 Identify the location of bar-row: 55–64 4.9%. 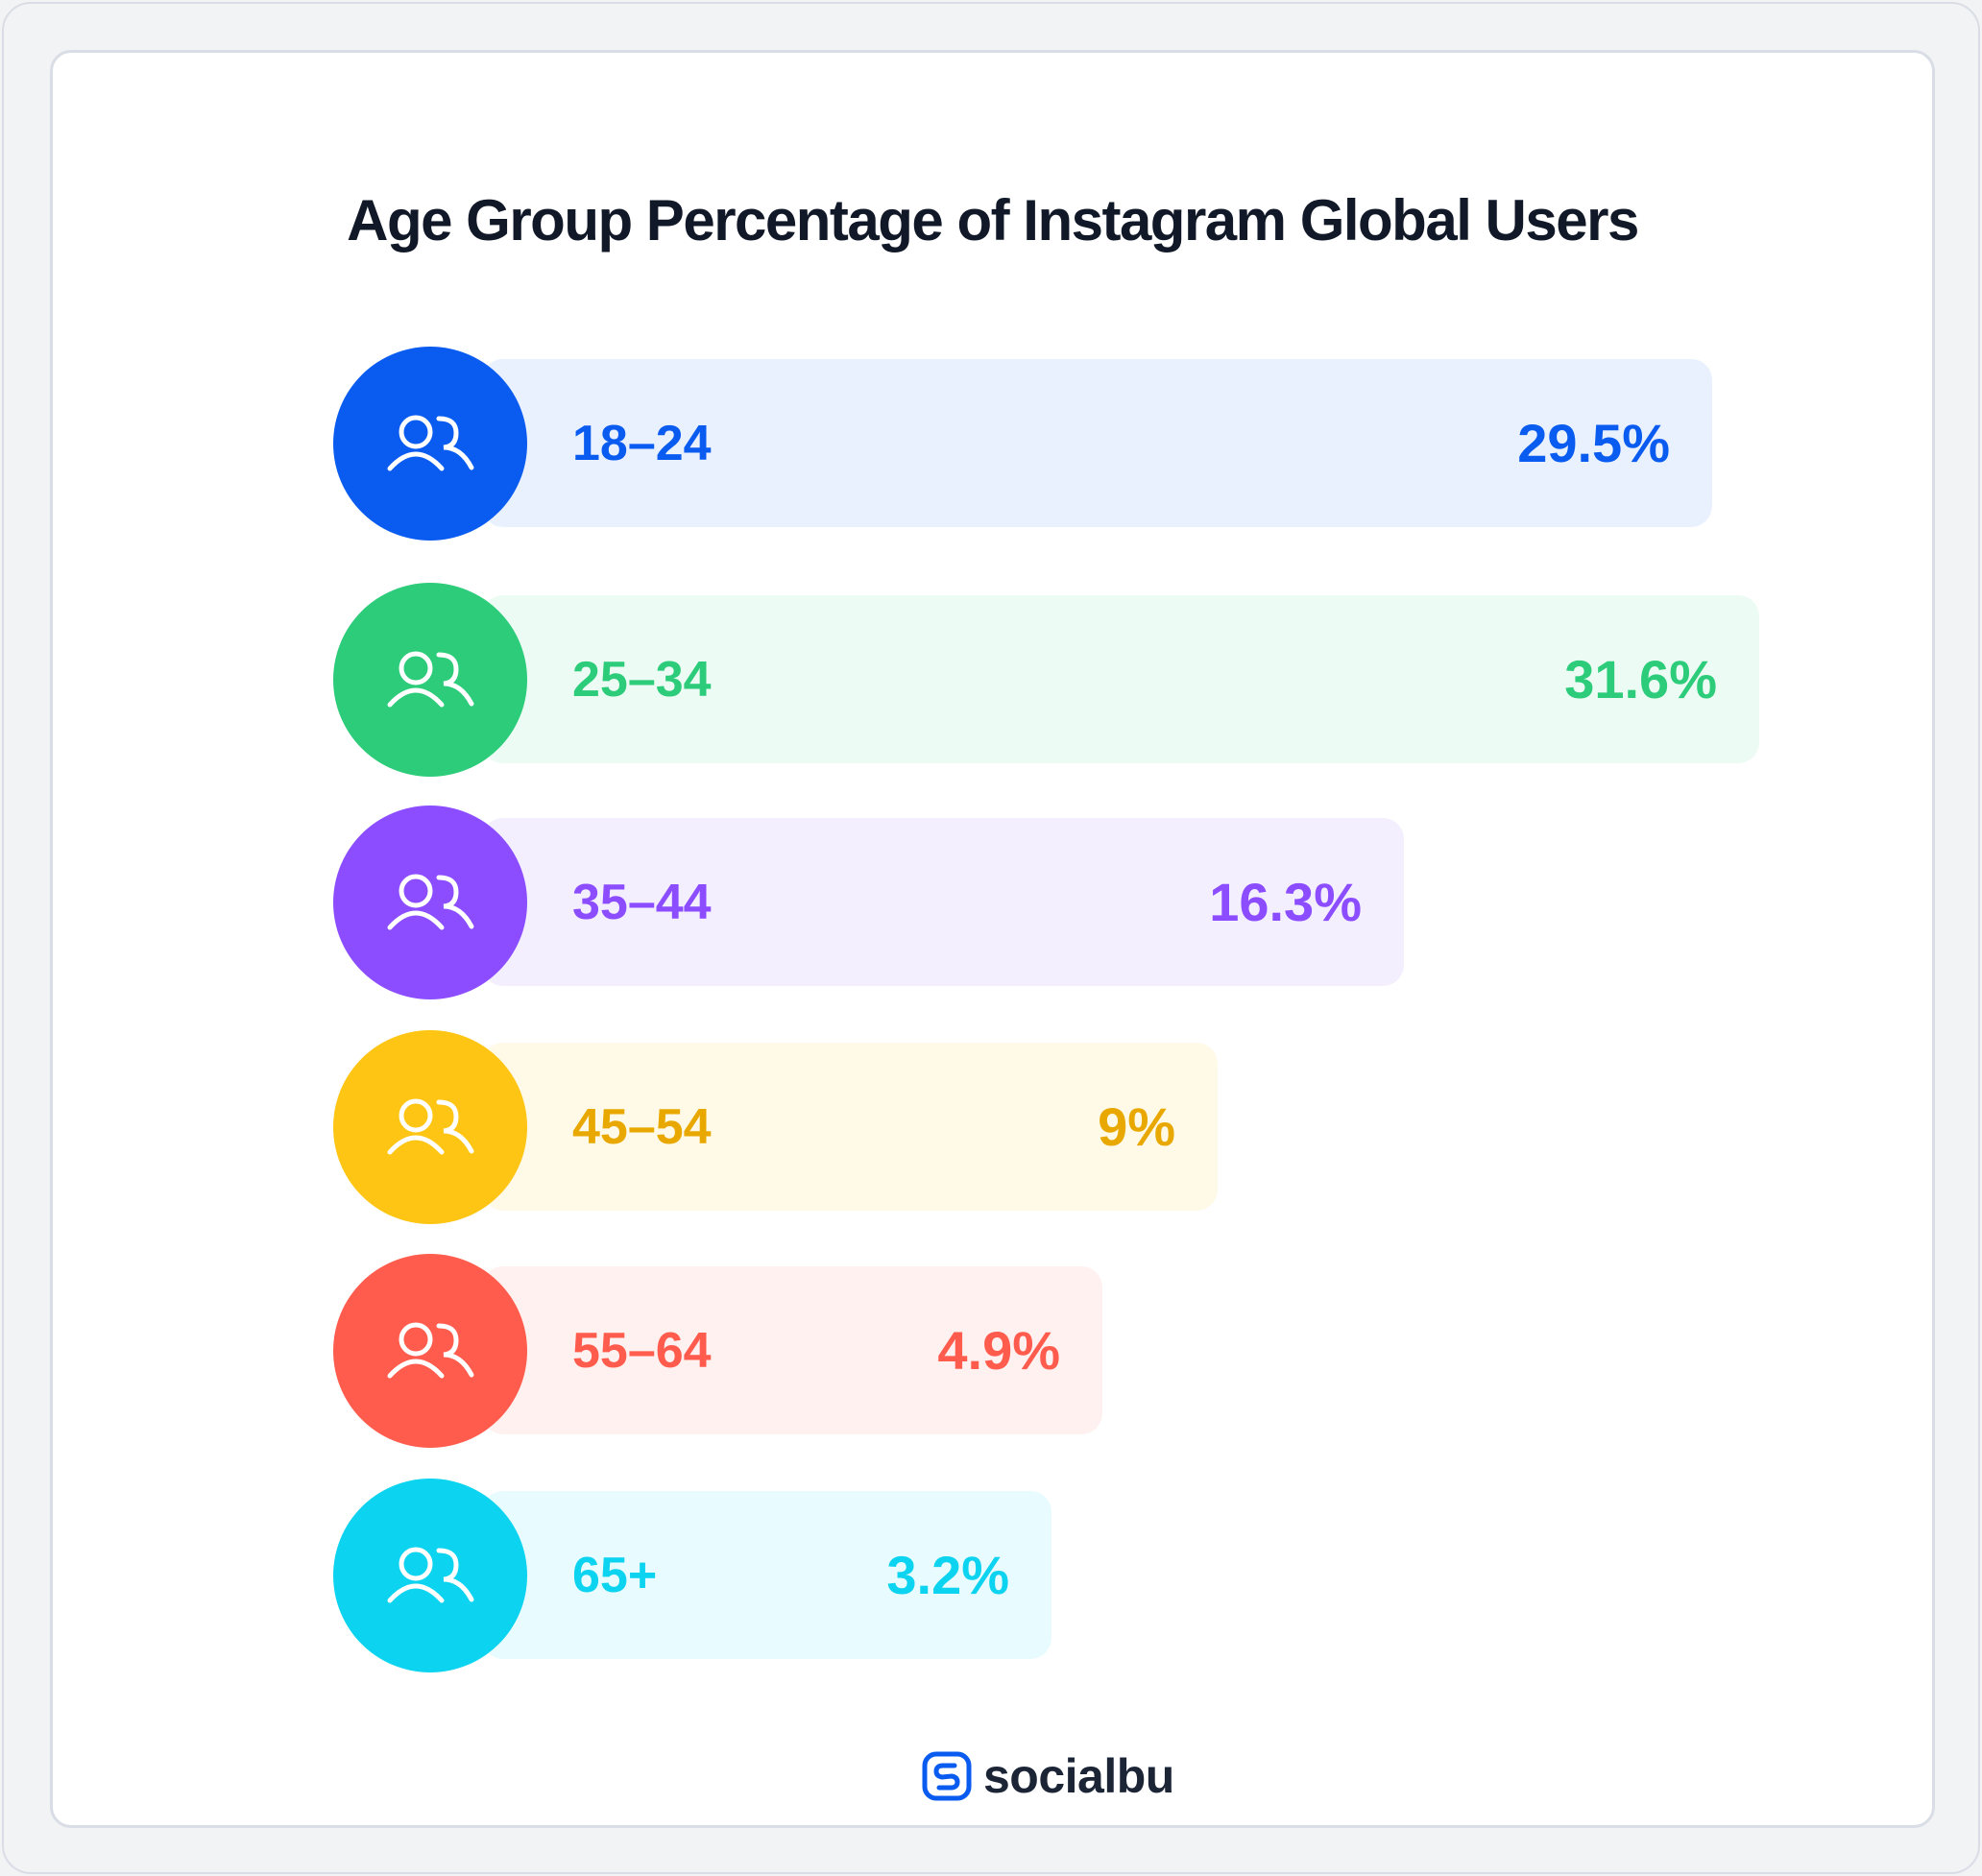
(992, 1351).